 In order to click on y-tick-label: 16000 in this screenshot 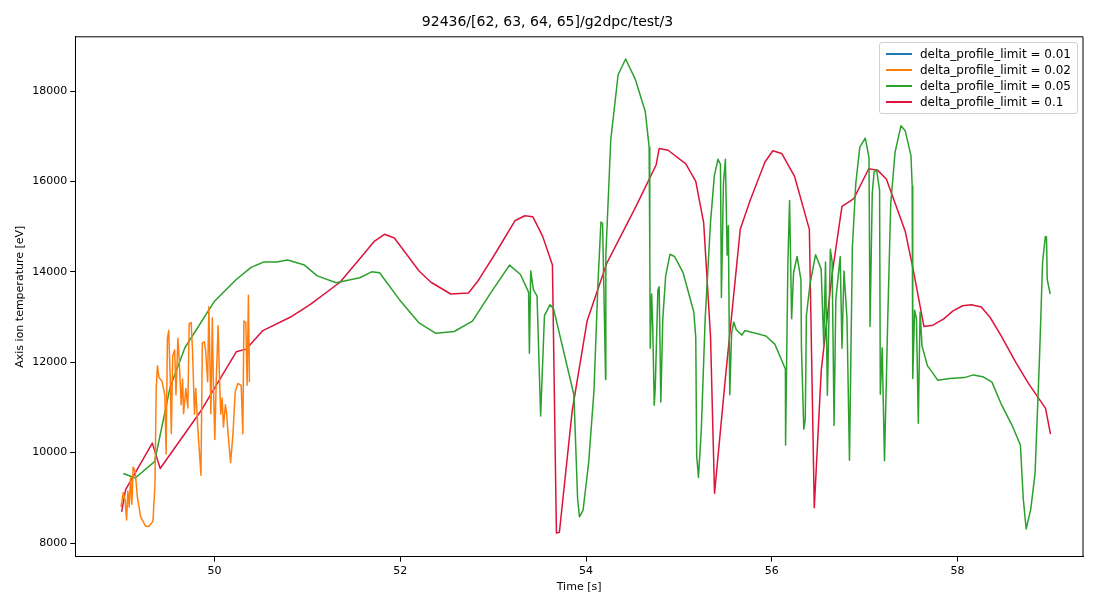, I will do `click(50, 181)`.